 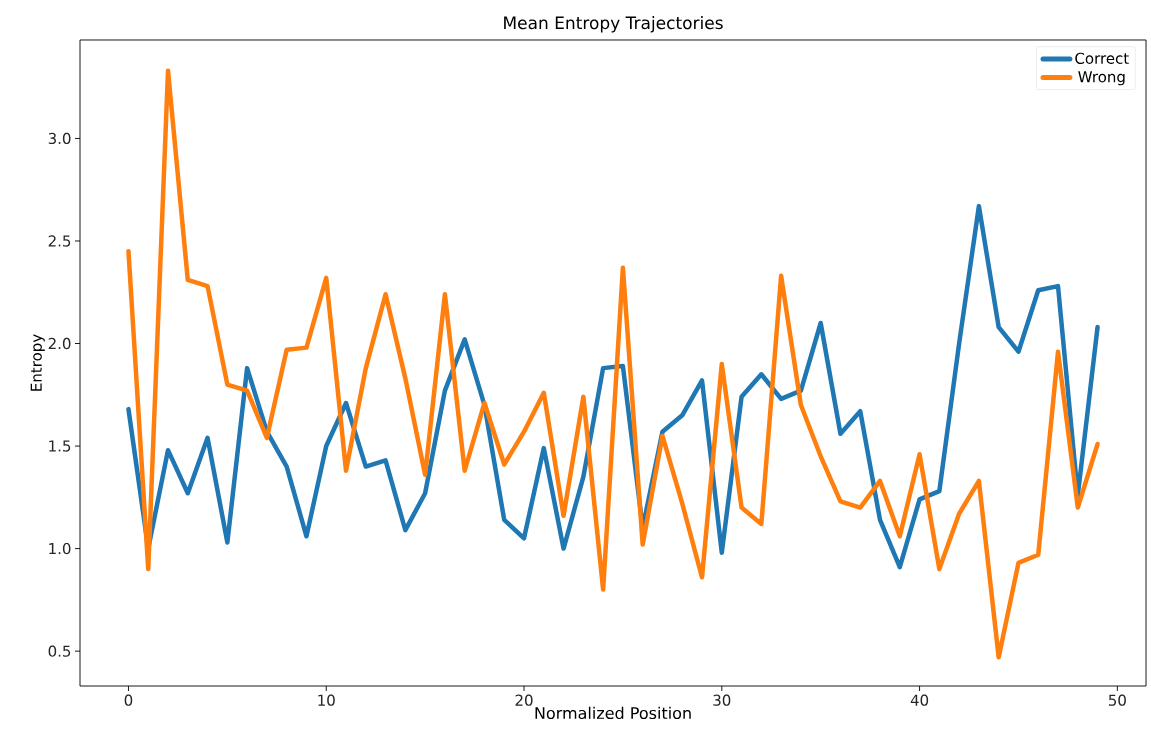 What do you see at coordinates (59, 241) in the screenshot?
I see `y-tick-label: 2.5` at bounding box center [59, 241].